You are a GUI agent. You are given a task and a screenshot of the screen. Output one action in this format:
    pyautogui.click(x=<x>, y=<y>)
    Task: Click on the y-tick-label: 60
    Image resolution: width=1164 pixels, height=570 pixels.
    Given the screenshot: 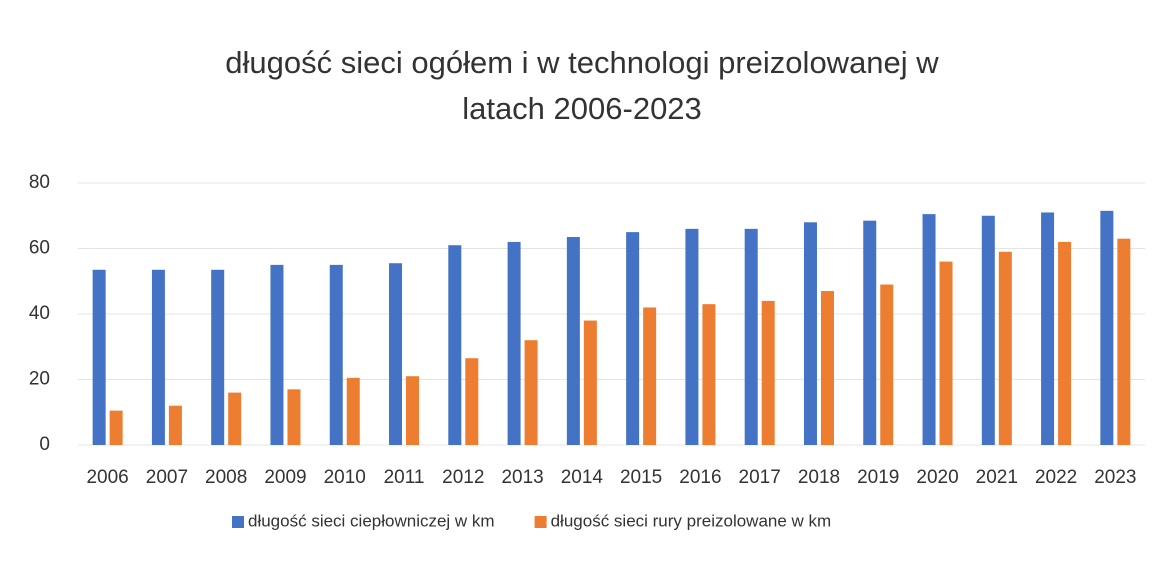 What is the action you would take?
    pyautogui.click(x=39, y=248)
    